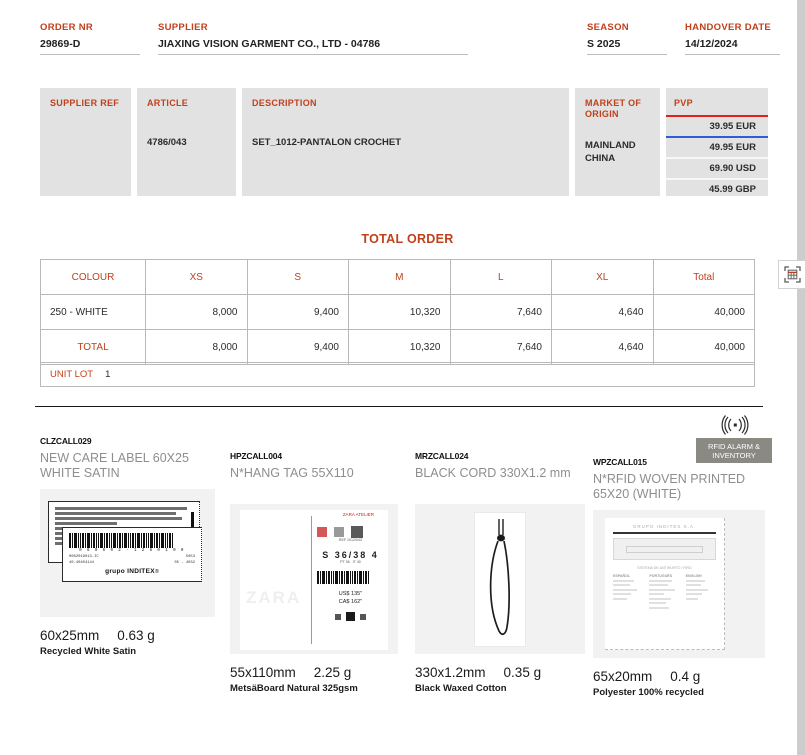 Image resolution: width=805 pixels, height=755 pixels. Describe the element at coordinates (70, 635) in the screenshot. I see `component-dimensions: 60x25mm` at that location.